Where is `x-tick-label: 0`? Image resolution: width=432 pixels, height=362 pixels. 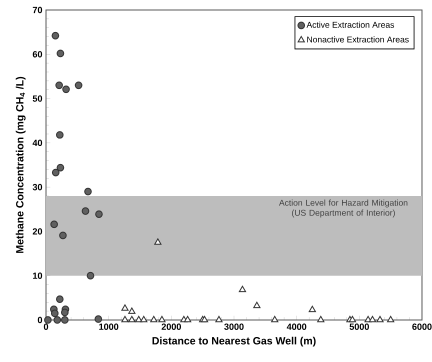 x-tick-label: 0 is located at coordinates (46, 327).